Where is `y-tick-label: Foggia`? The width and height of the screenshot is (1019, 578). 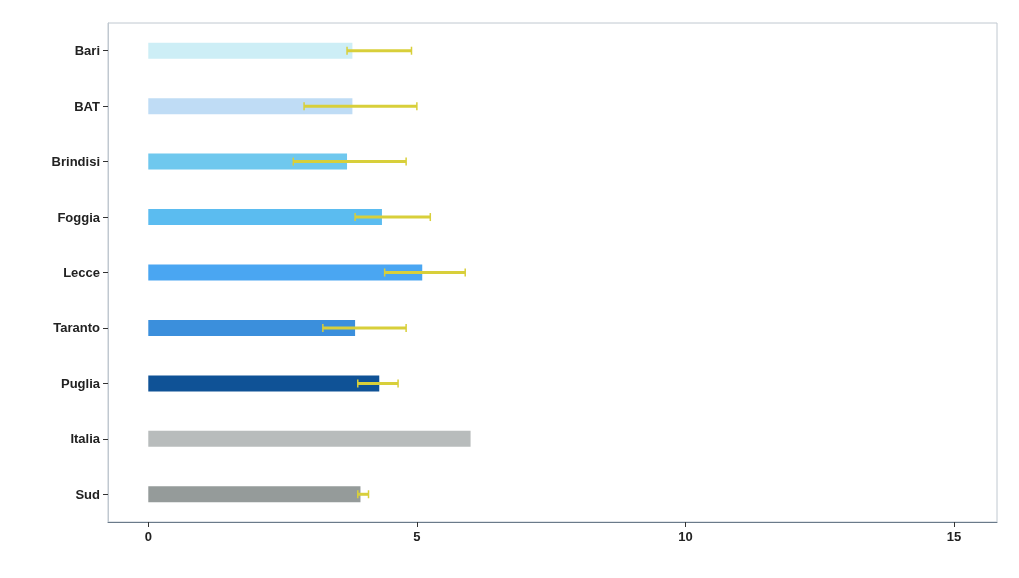
y-tick-label: Foggia is located at coordinates (79, 217).